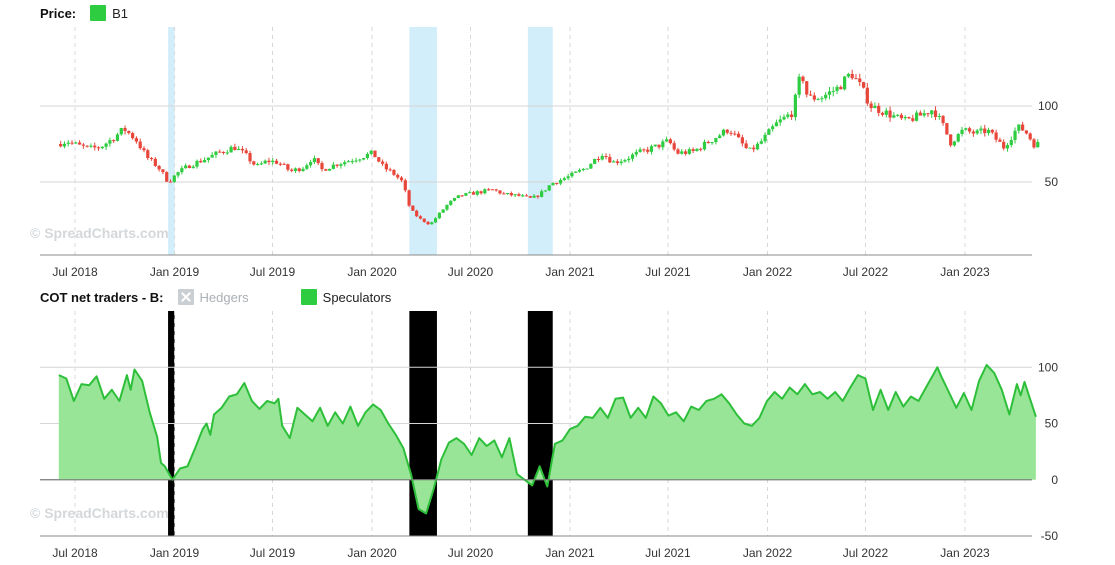 This screenshot has height=565, width=1115. What do you see at coordinates (1048, 367) in the screenshot?
I see `cot-y-tick-label: 100` at bounding box center [1048, 367].